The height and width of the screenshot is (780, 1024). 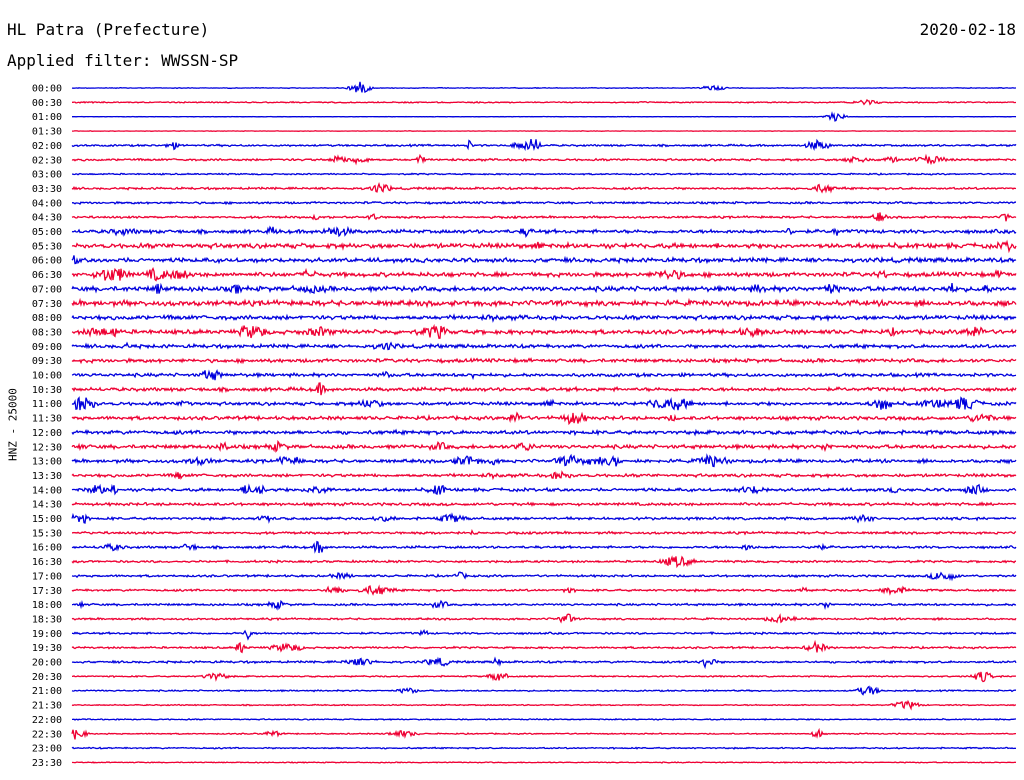 I want to click on date-label: 2020-02-18, so click(x=967, y=29).